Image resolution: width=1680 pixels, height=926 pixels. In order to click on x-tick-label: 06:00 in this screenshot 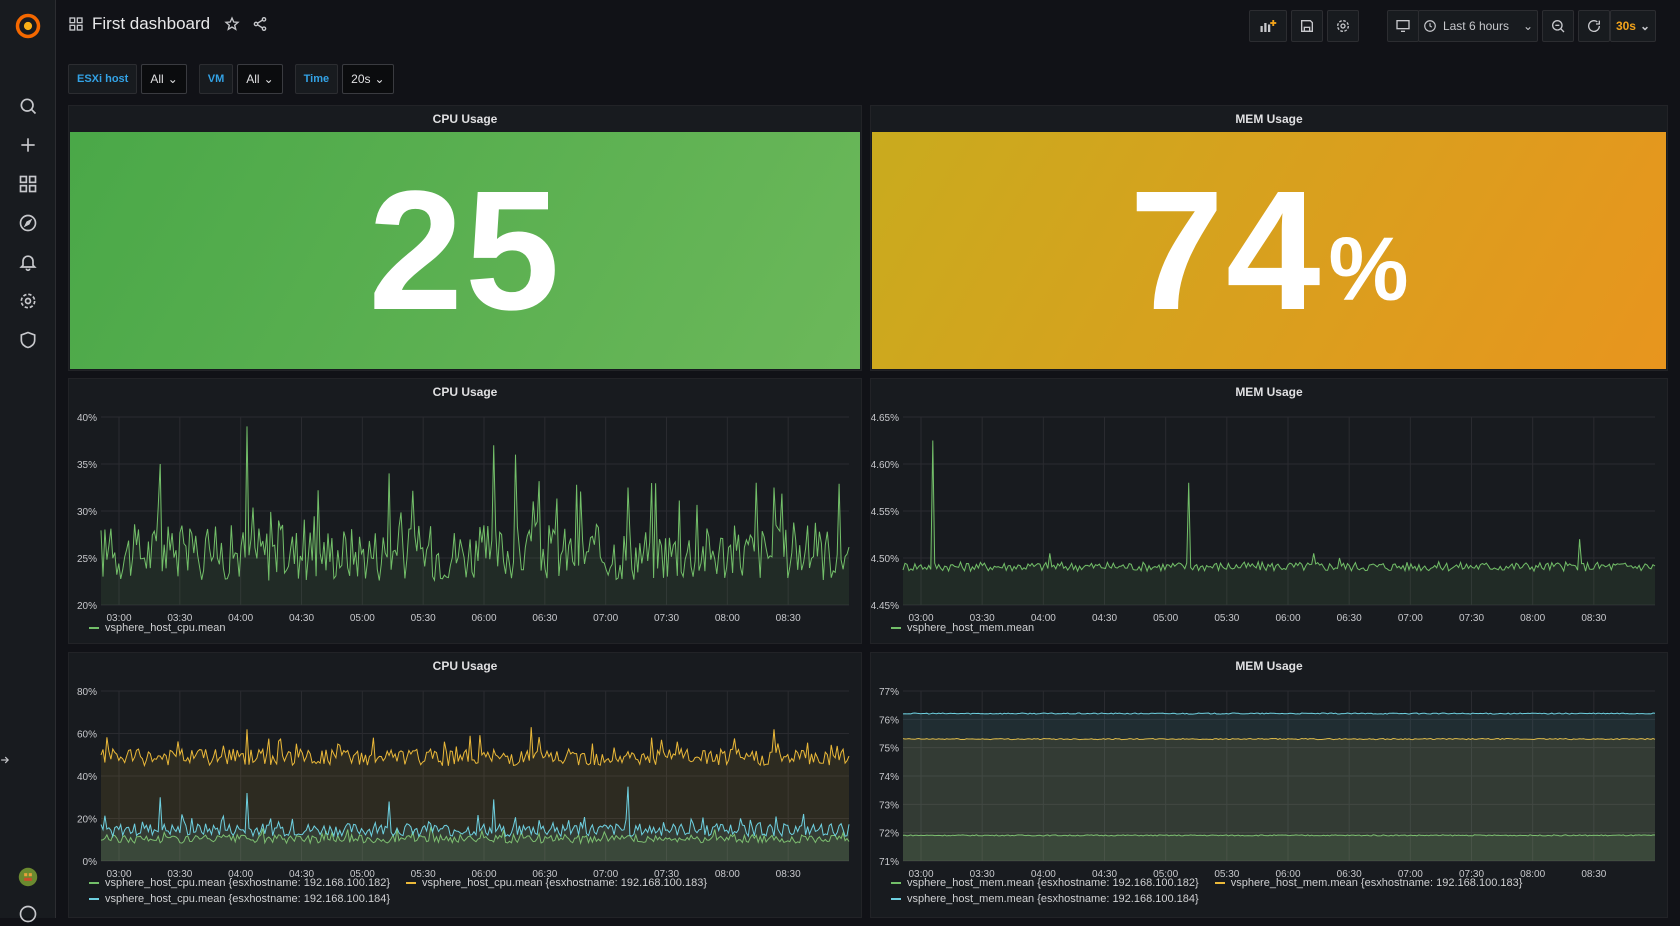, I will do `click(1287, 874)`.